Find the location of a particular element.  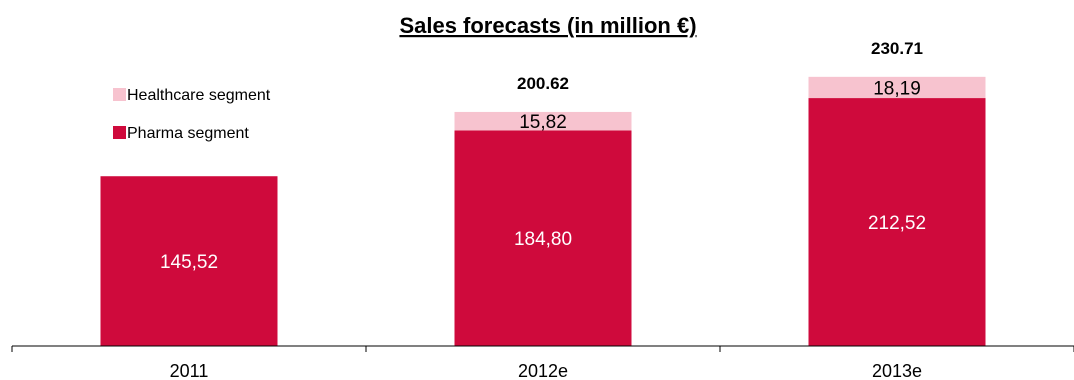

chart-title: Sales forecasts (in million €) is located at coordinates (547, 25).